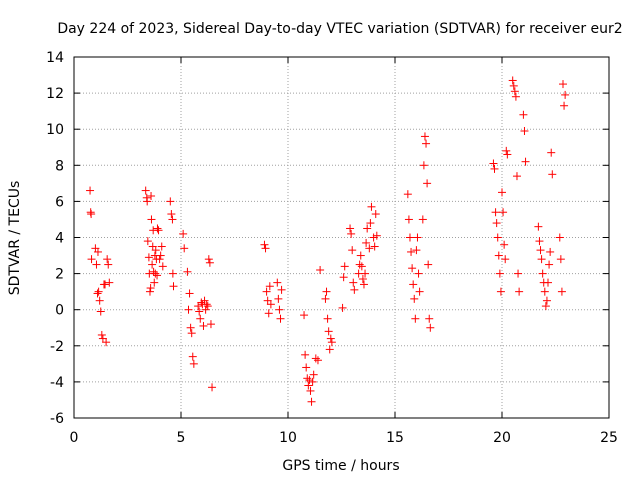  Describe the element at coordinates (288, 438) in the screenshot. I see `x-tick-label: 10` at that location.